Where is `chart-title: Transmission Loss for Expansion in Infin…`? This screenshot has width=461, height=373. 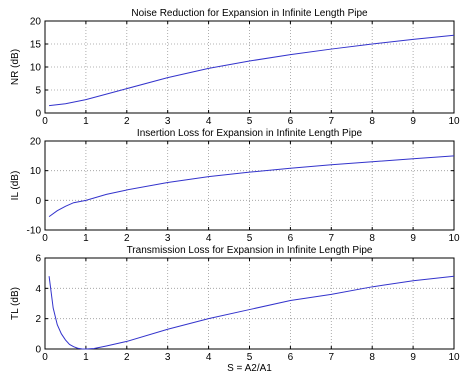 chart-title: Transmission Loss for Expansion in Infin… is located at coordinates (250, 250).